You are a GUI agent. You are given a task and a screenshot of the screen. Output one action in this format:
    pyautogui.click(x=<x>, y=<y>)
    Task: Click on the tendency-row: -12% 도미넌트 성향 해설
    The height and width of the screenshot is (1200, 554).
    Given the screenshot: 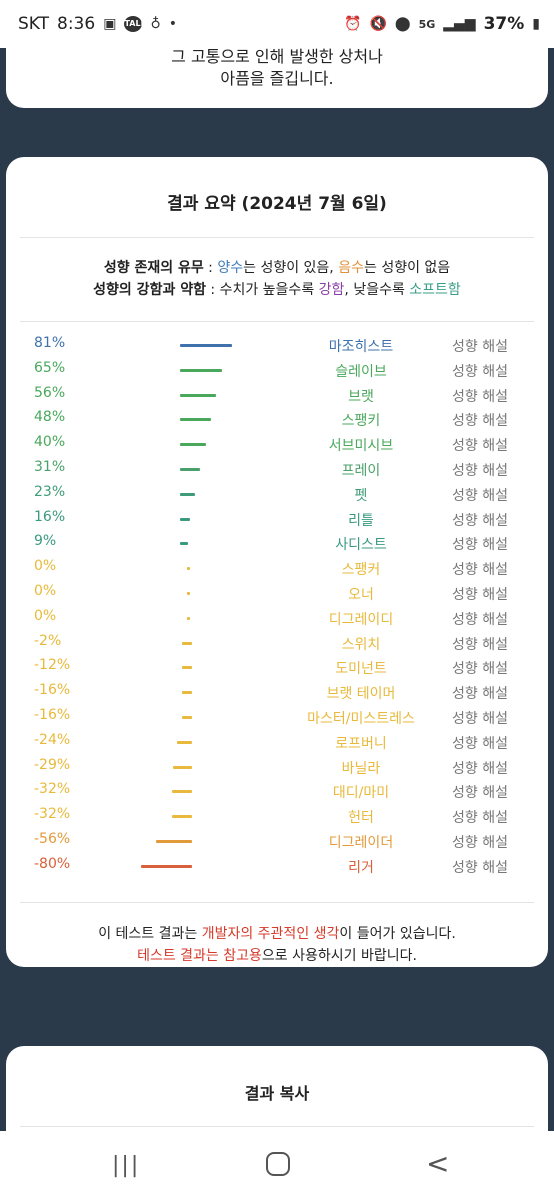 What is the action you would take?
    pyautogui.click(x=277, y=669)
    